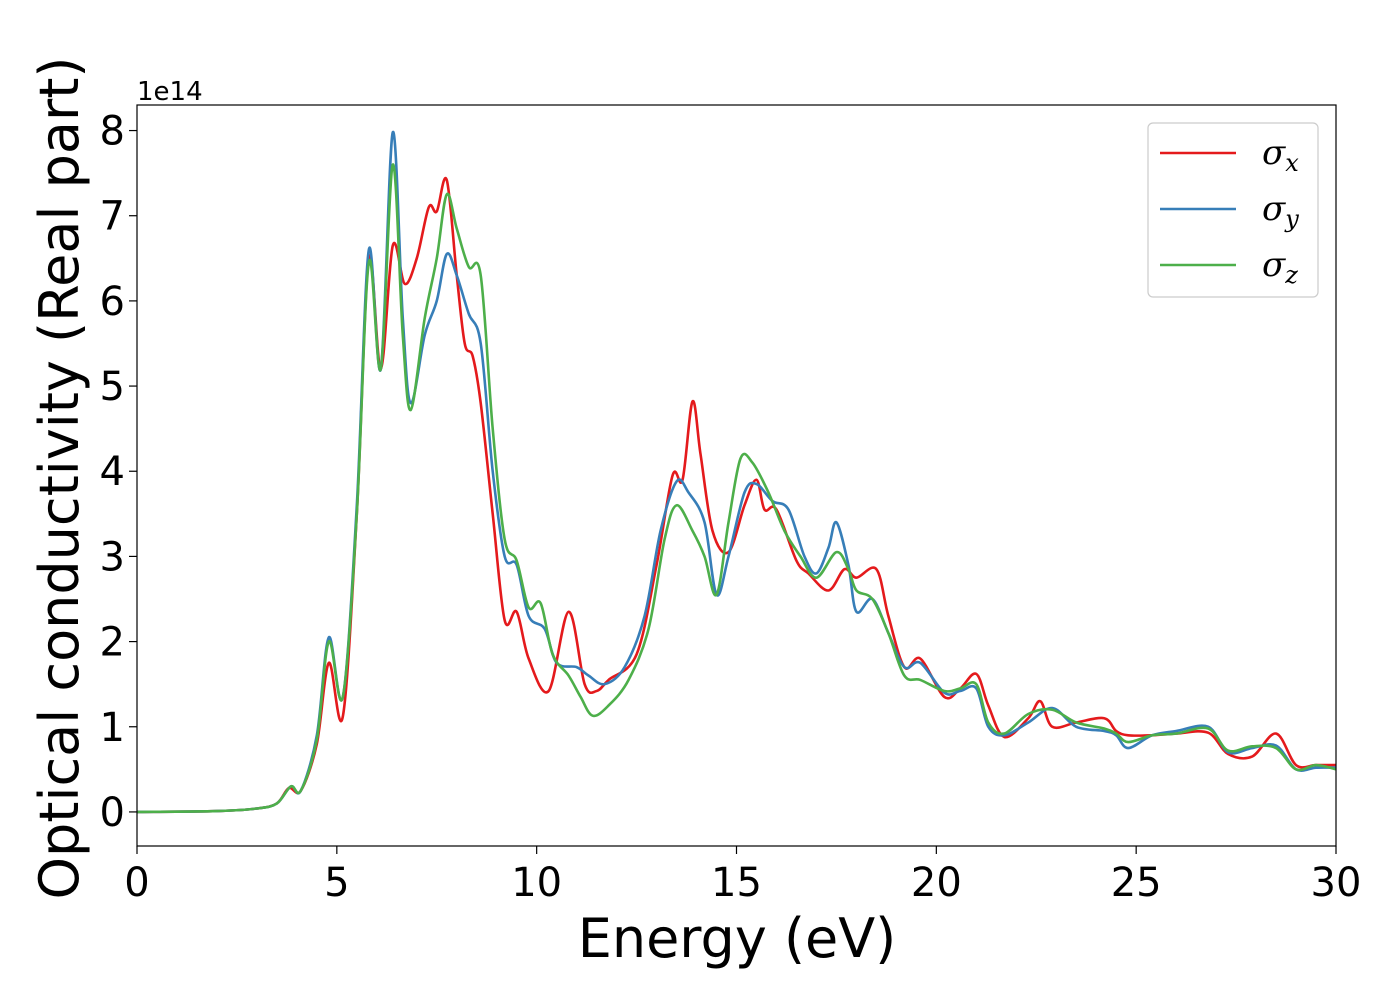  Describe the element at coordinates (1280, 267) in the screenshot. I see `legend-label-z: σz` at that location.